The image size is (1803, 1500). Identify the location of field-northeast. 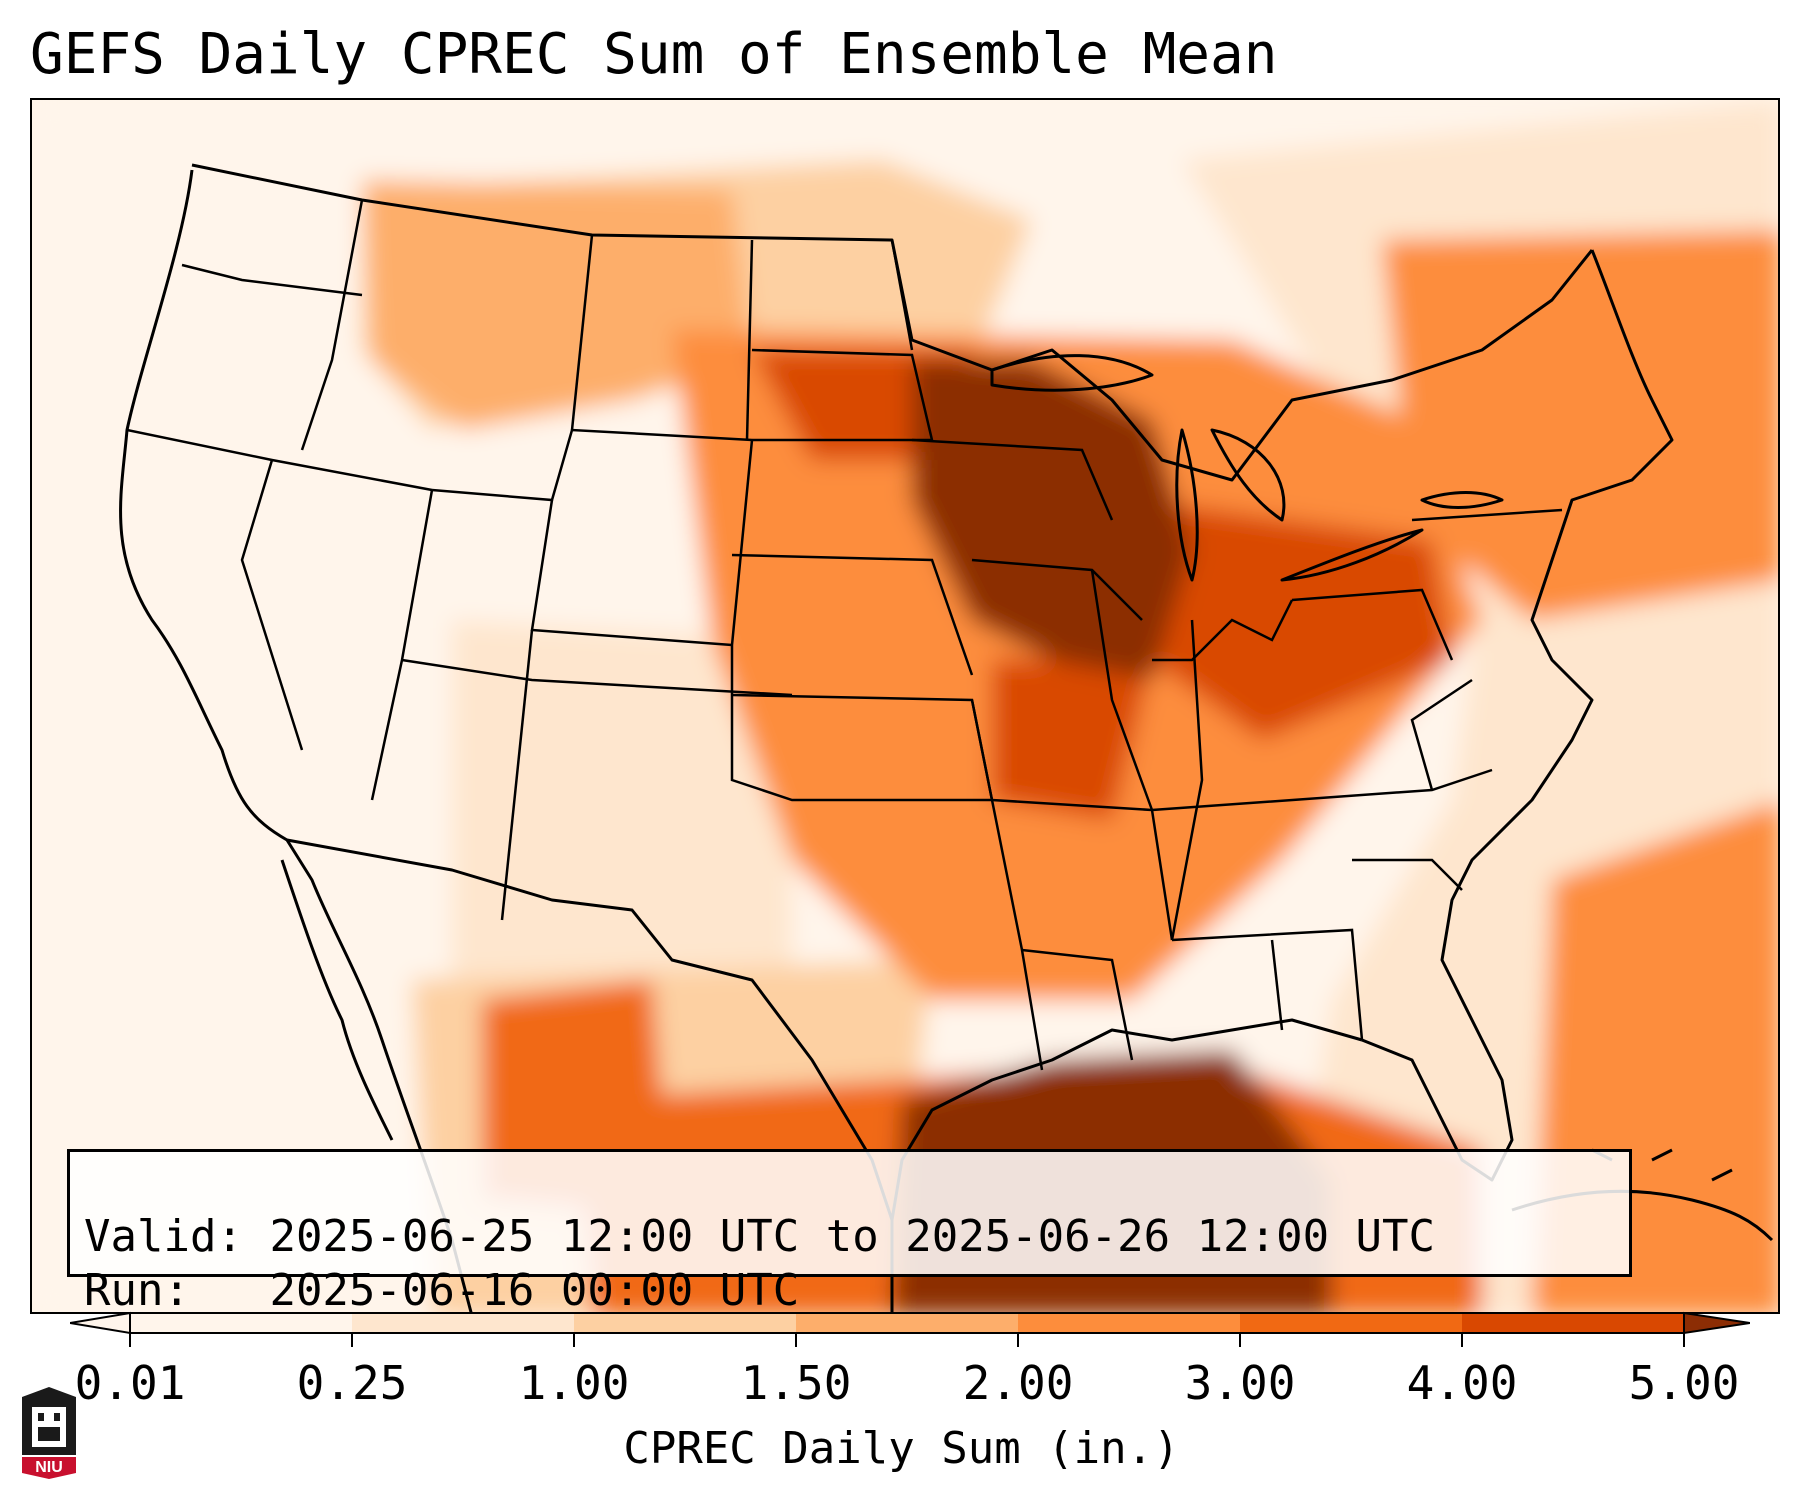
(1580, 425).